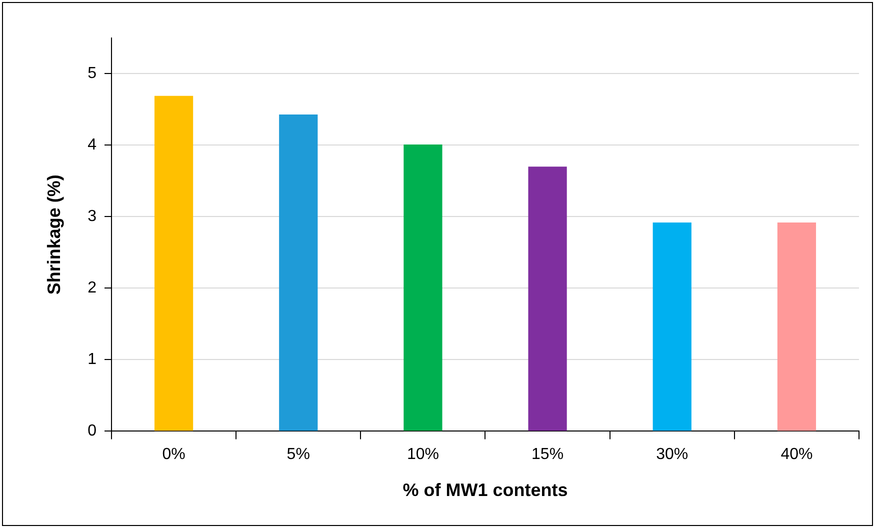  Describe the element at coordinates (92, 73) in the screenshot. I see `y-tick-label: 5` at that location.